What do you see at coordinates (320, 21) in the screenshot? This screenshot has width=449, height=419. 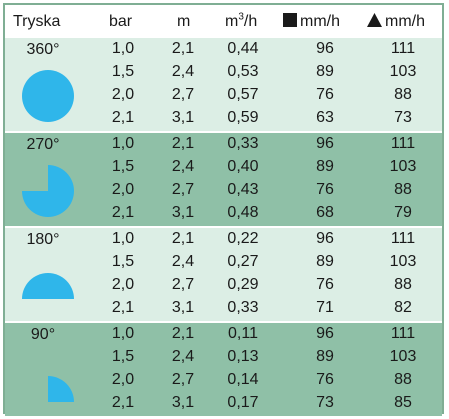 I see `header-mm-square-label: mm/h` at bounding box center [320, 21].